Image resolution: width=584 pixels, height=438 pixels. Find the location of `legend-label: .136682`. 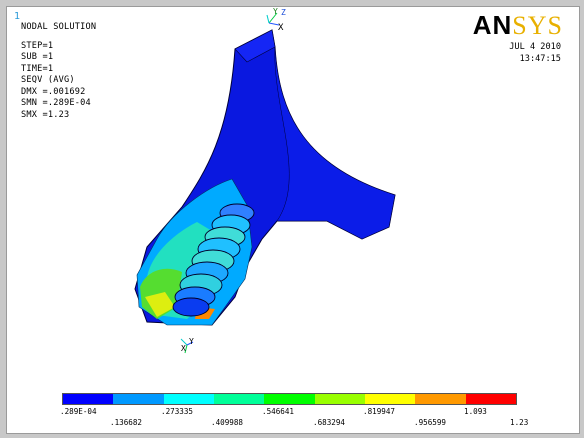

legend-label: .136682 is located at coordinates (126, 422).